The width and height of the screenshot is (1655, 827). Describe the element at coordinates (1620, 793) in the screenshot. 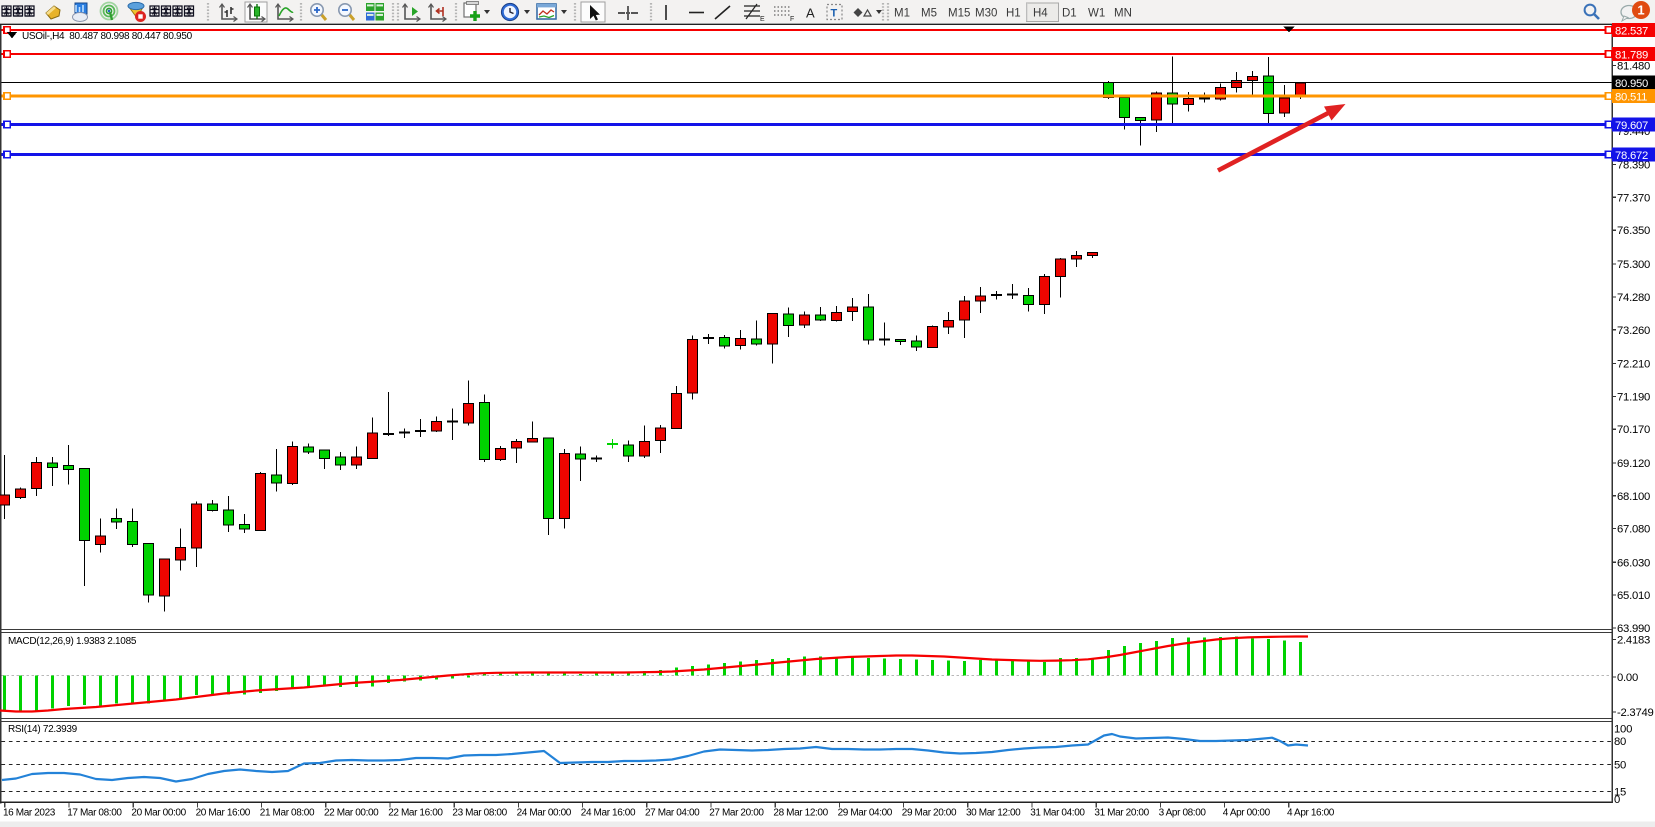

I see `svg-text: 15` at that location.